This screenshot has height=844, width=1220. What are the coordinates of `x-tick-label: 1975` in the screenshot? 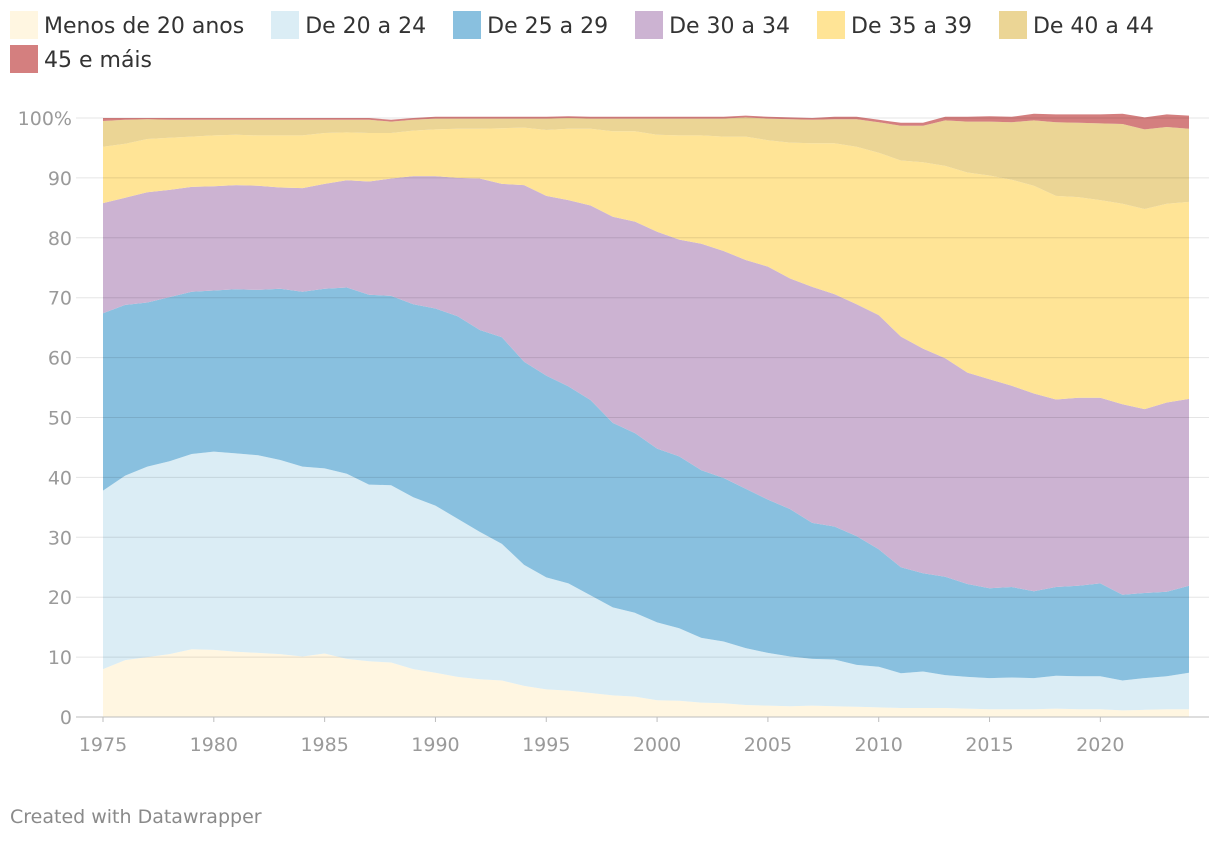 It's located at (103, 745).